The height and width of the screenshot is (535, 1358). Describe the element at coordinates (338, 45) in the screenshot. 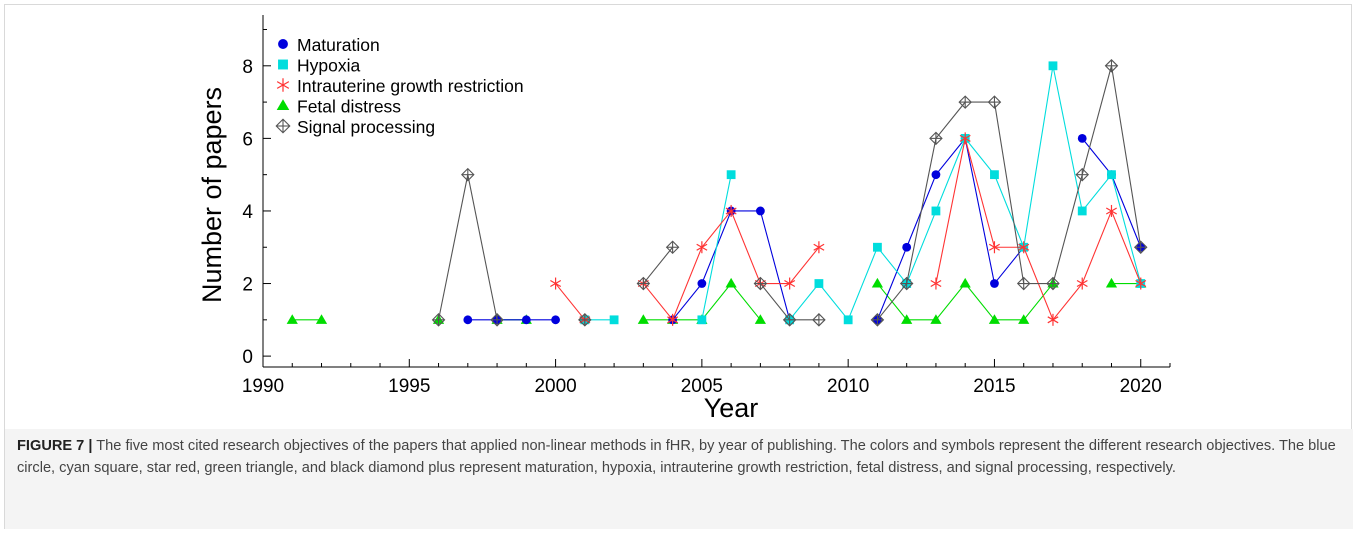

I see `legend-label-maturation: Maturation` at that location.